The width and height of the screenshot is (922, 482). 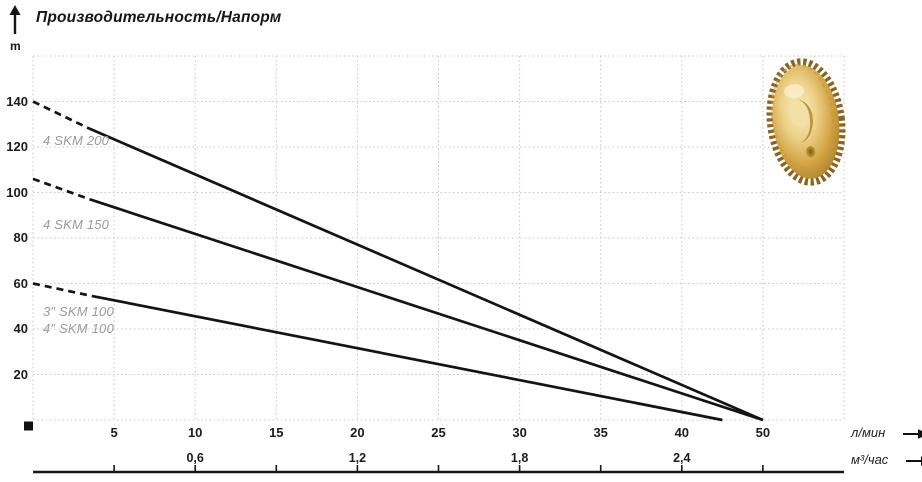 What do you see at coordinates (78, 328) in the screenshot?
I see `curve-label: 4″ SKM 100` at bounding box center [78, 328].